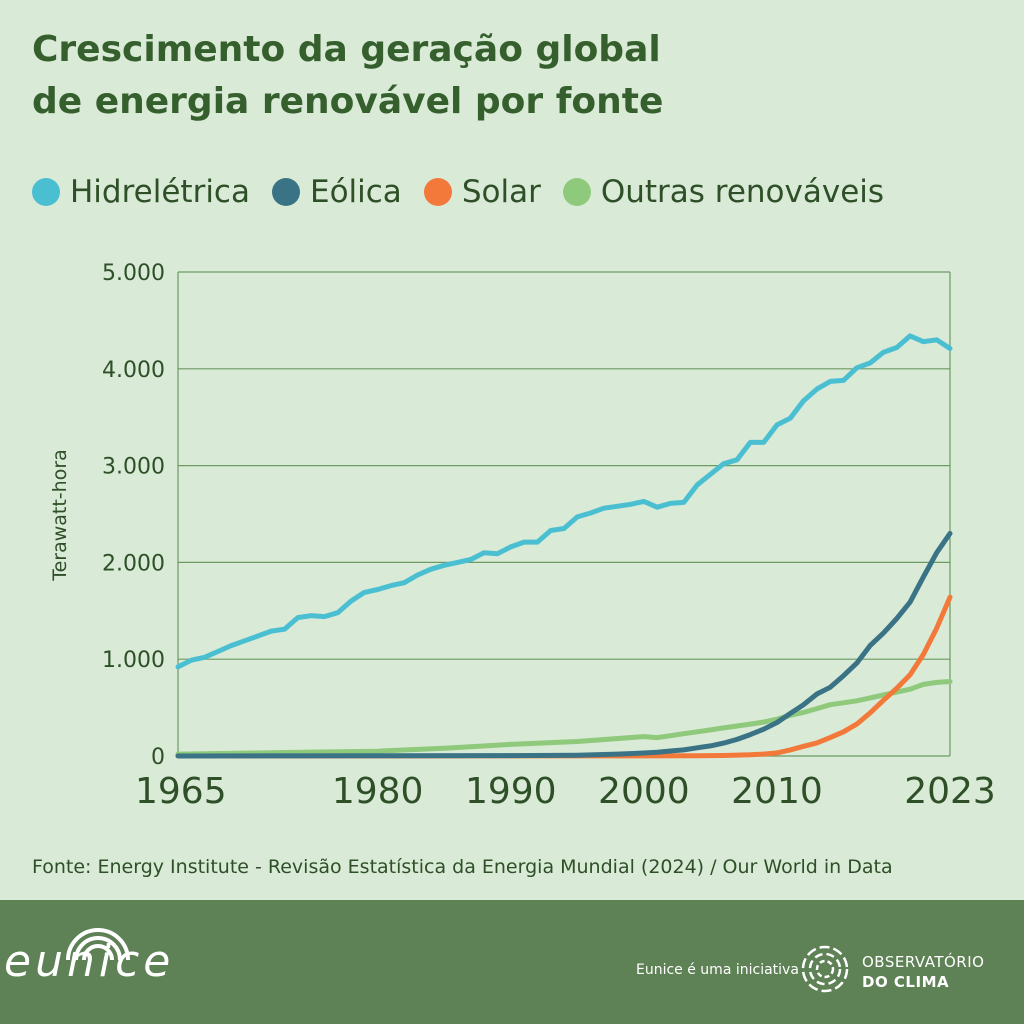  I want to click on legend-item-hidreletrica: Hidrelétrica, so click(141, 192).